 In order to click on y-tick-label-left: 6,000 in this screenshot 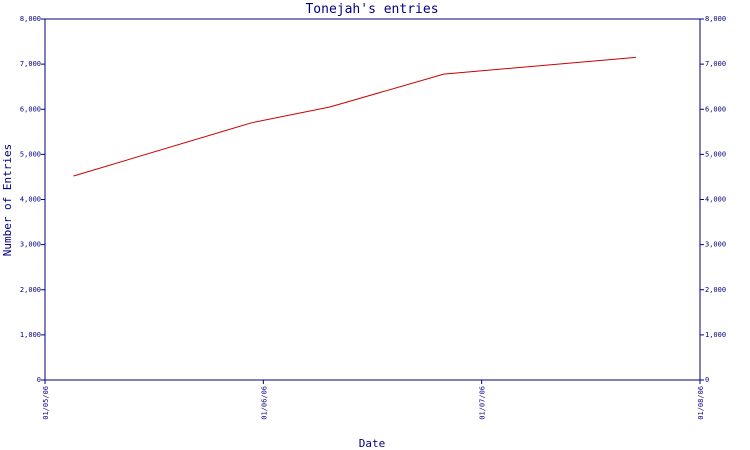, I will do `click(30, 109)`.